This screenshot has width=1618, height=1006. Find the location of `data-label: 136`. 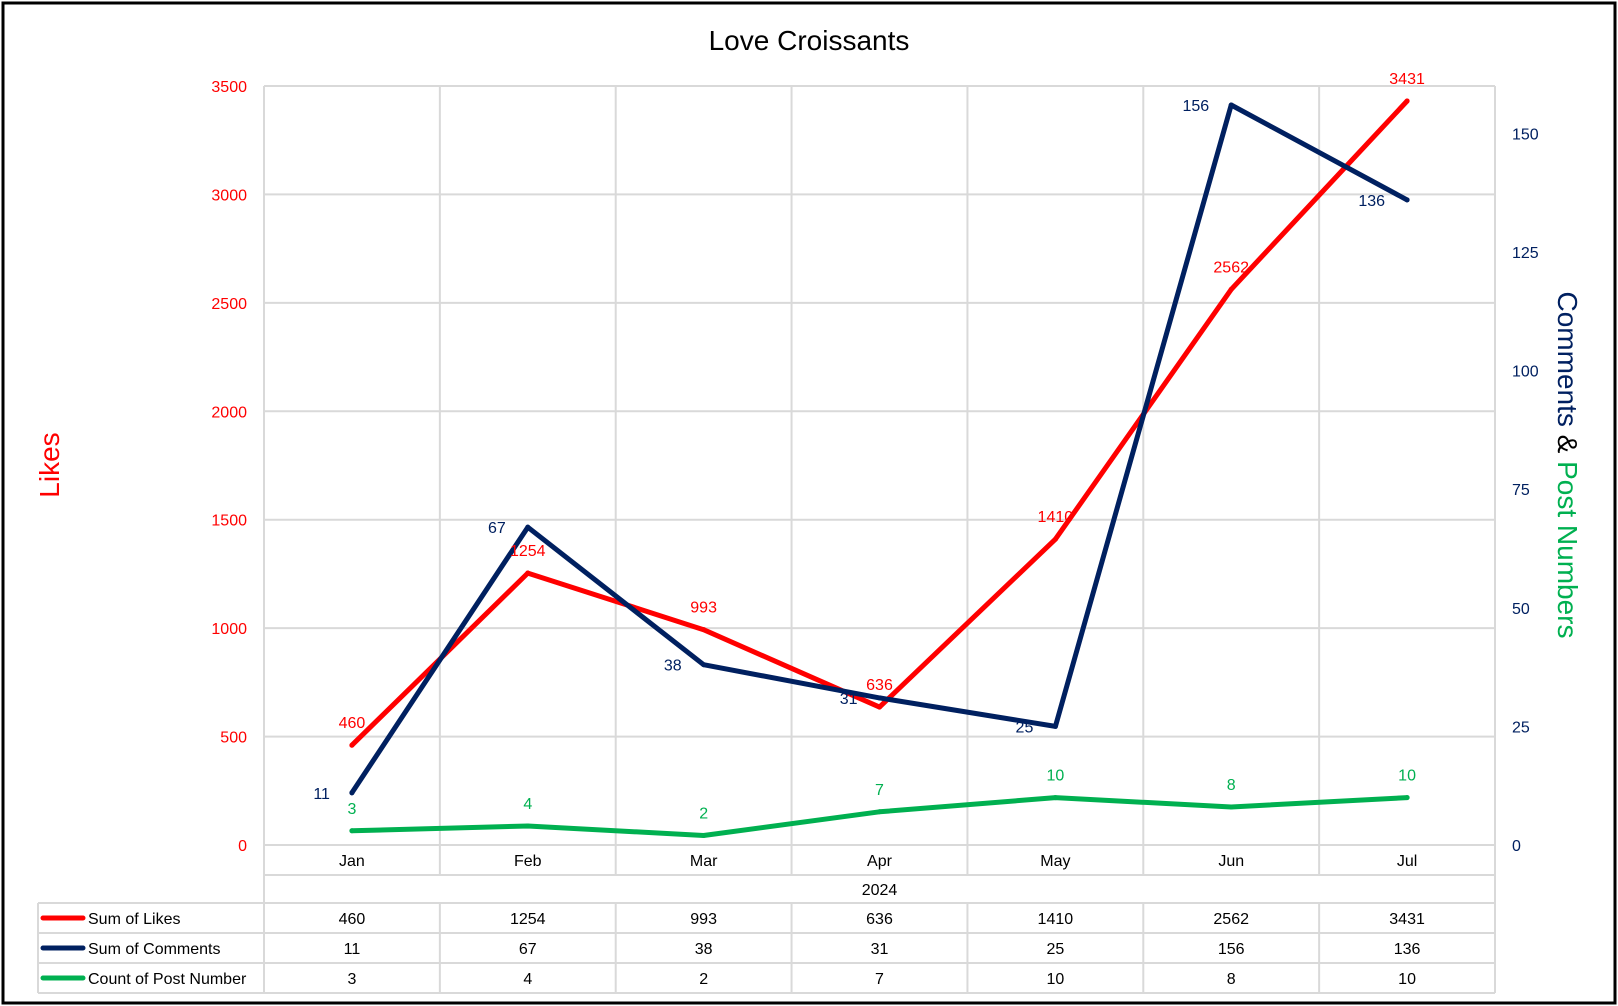

data-label: 136 is located at coordinates (1371, 201).